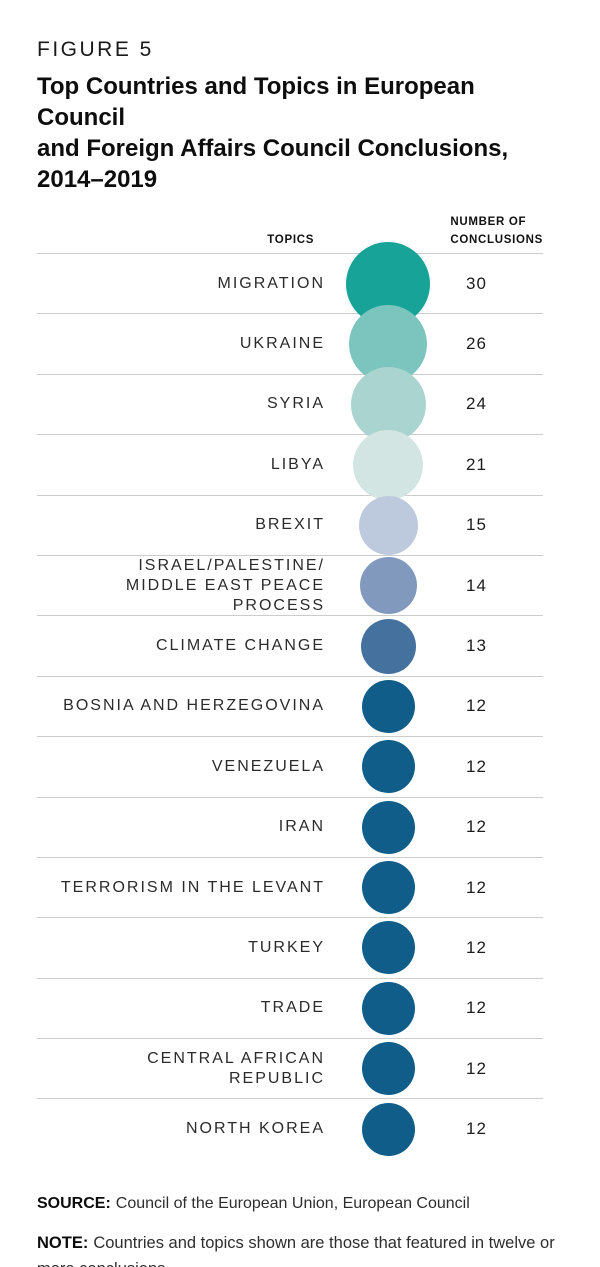  What do you see at coordinates (74, 1203) in the screenshot?
I see `source-label: SOURCE:` at bounding box center [74, 1203].